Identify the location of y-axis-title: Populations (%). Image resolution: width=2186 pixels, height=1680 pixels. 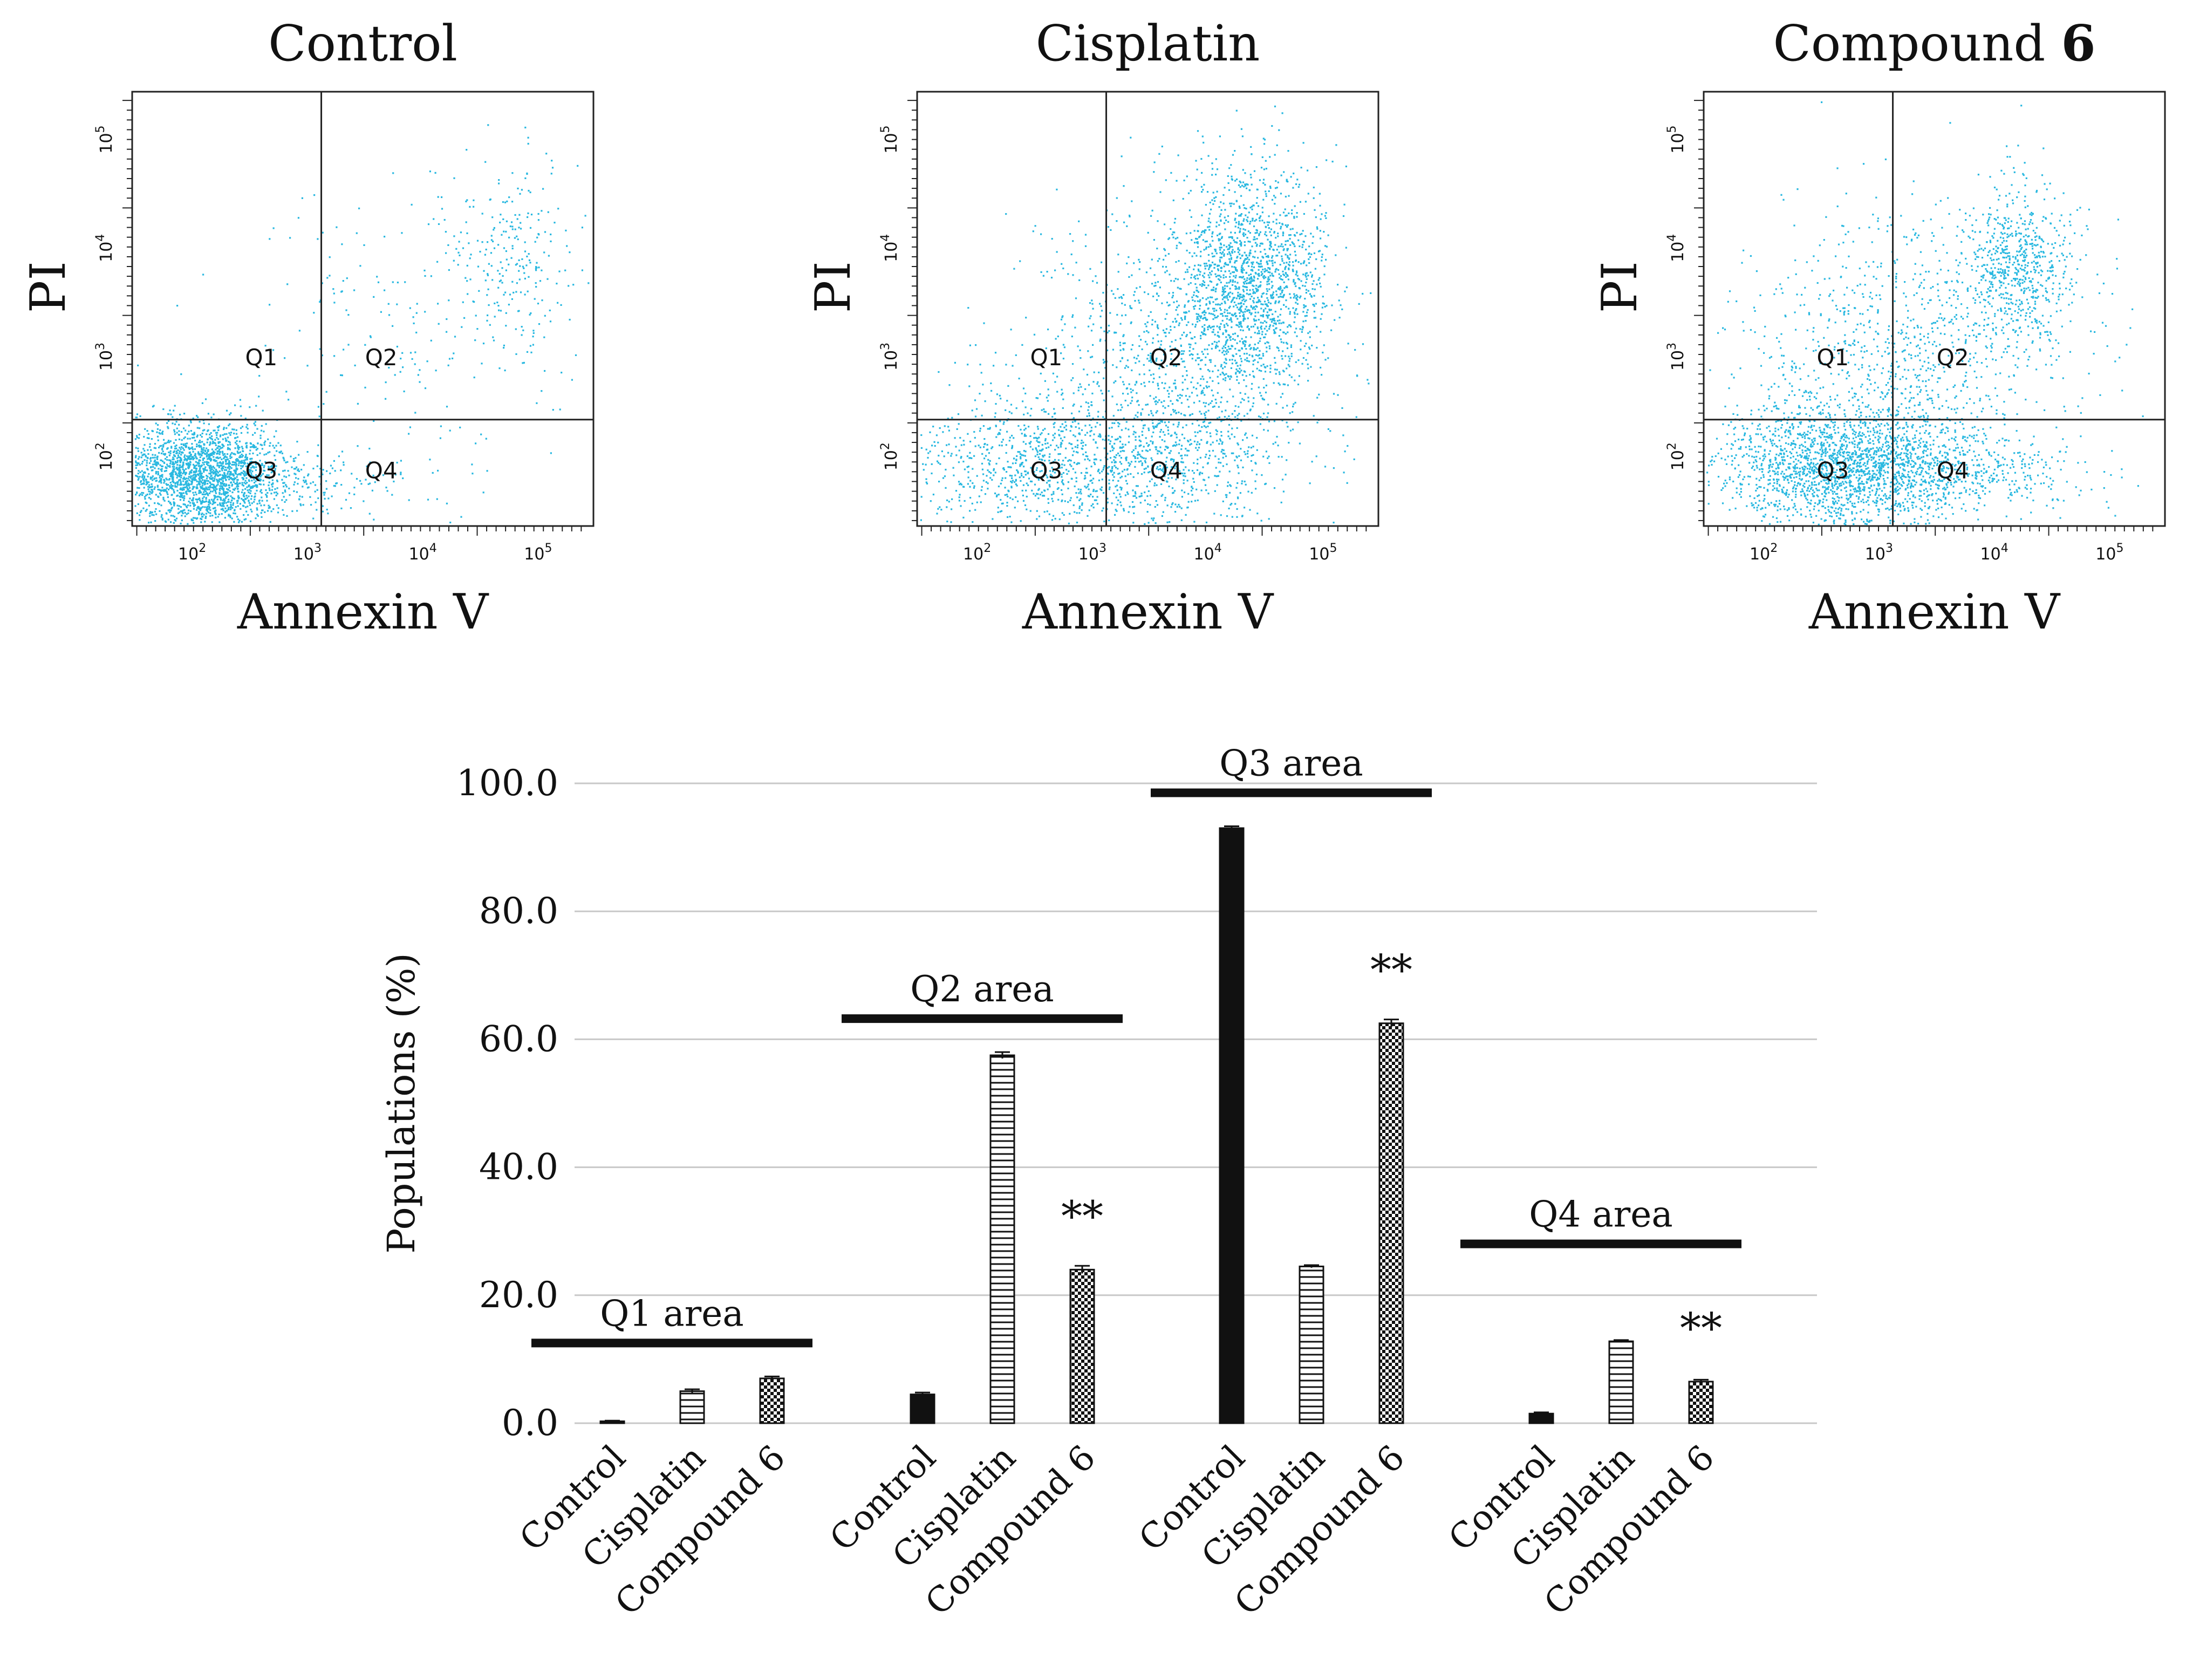
(401, 1103).